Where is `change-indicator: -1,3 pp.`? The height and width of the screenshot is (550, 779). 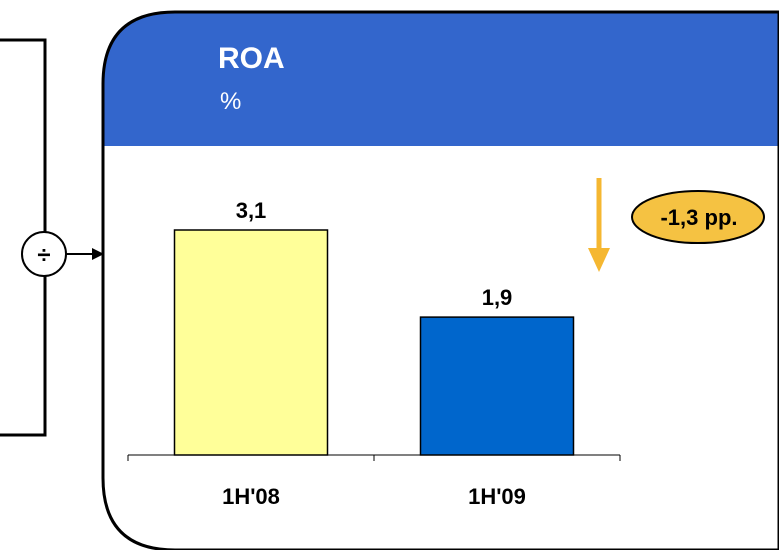 change-indicator: -1,3 pp. is located at coordinates (676, 225).